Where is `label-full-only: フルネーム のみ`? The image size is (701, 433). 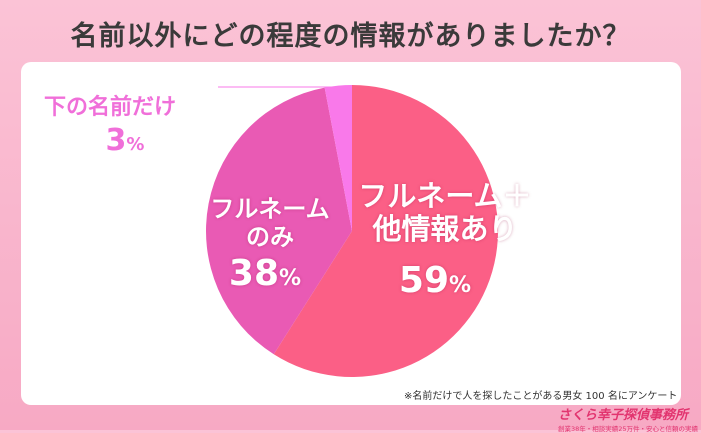
label-full-only: フルネーム のみ is located at coordinates (270, 223).